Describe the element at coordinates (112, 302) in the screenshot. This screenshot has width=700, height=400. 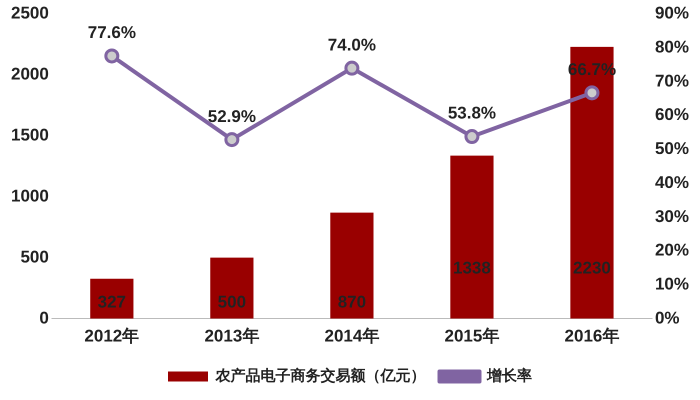
I see `data-label: 327` at that location.